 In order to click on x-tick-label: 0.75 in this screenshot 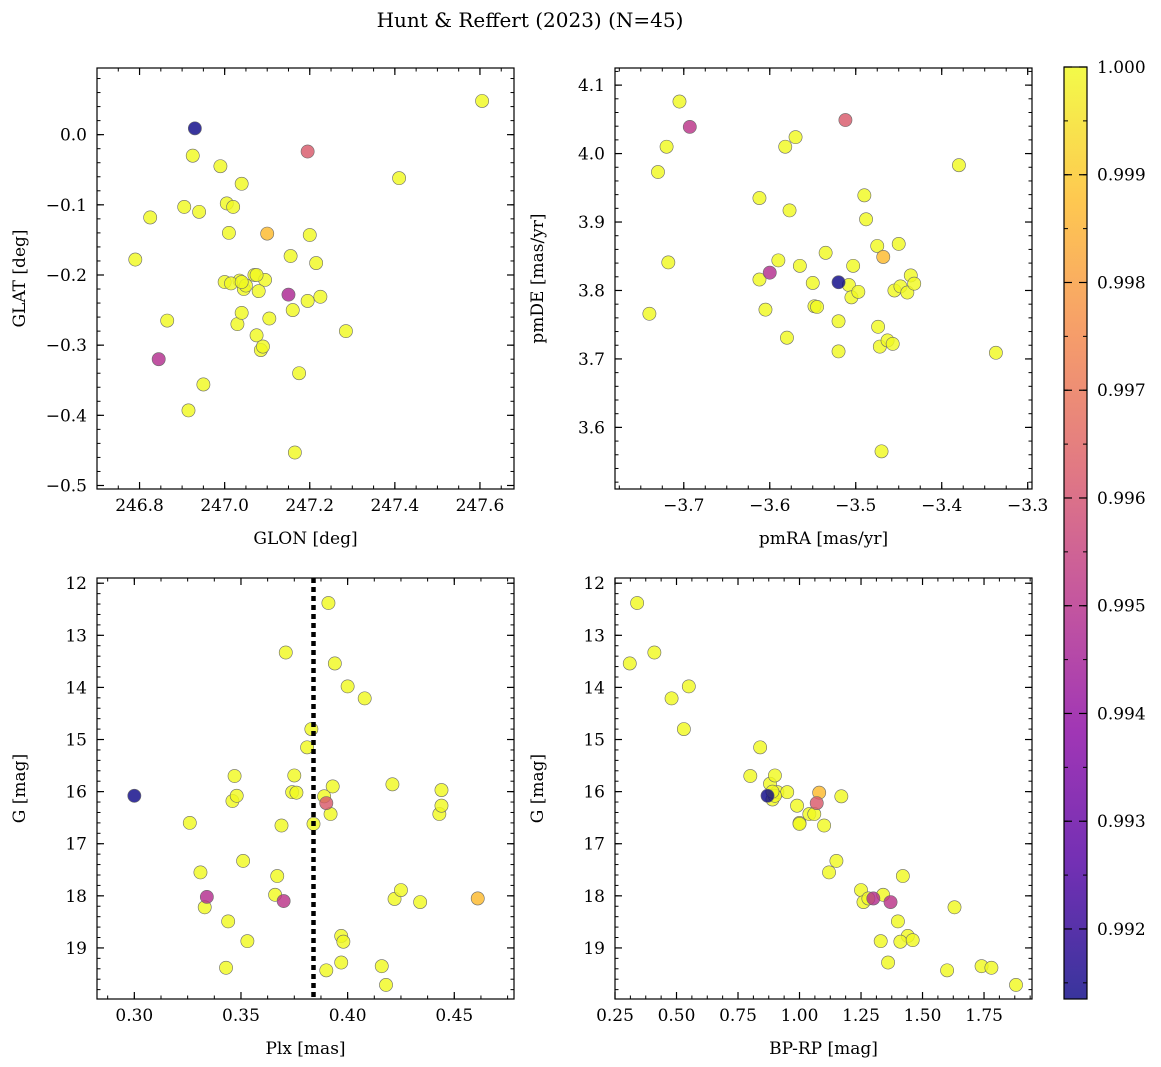, I will do `click(738, 1016)`.